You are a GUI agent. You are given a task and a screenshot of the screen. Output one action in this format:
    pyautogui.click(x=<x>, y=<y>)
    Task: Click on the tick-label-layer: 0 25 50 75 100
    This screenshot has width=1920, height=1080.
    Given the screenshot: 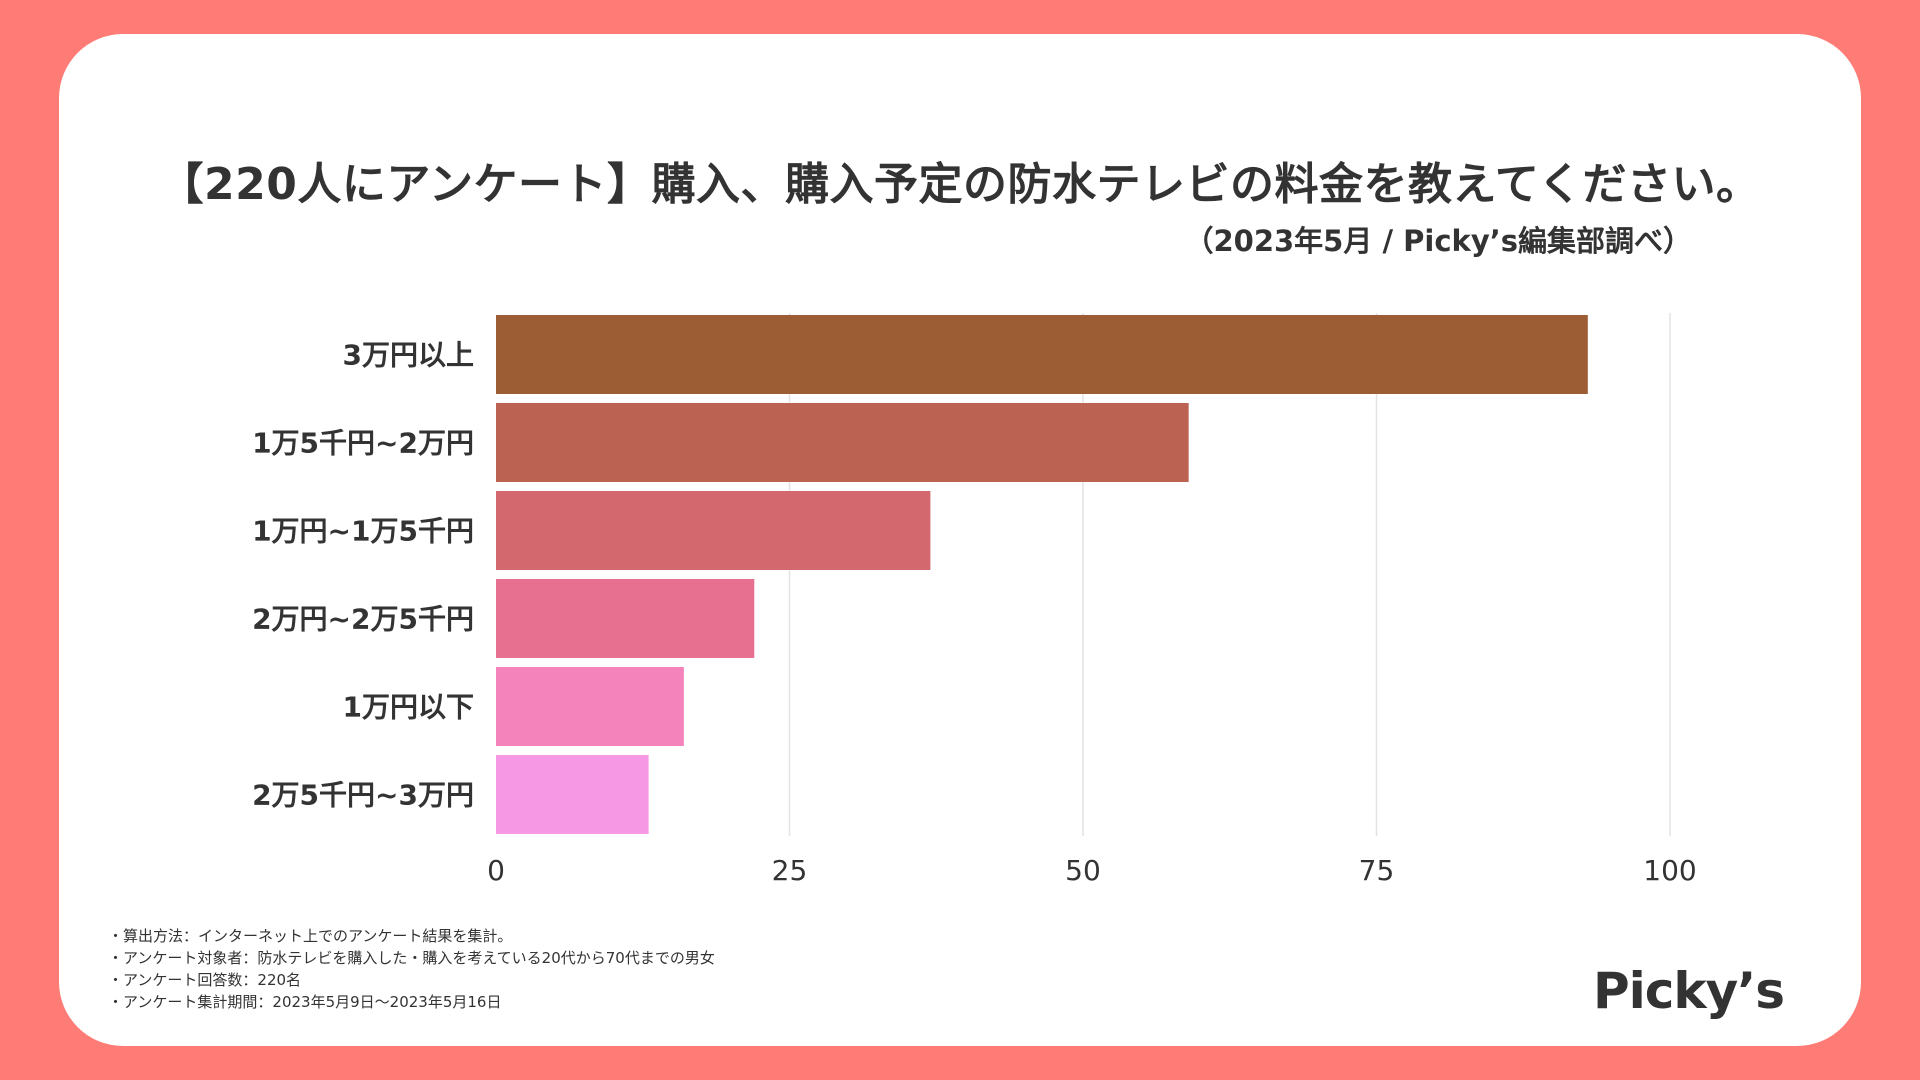 What is the action you would take?
    pyautogui.click(x=1092, y=870)
    